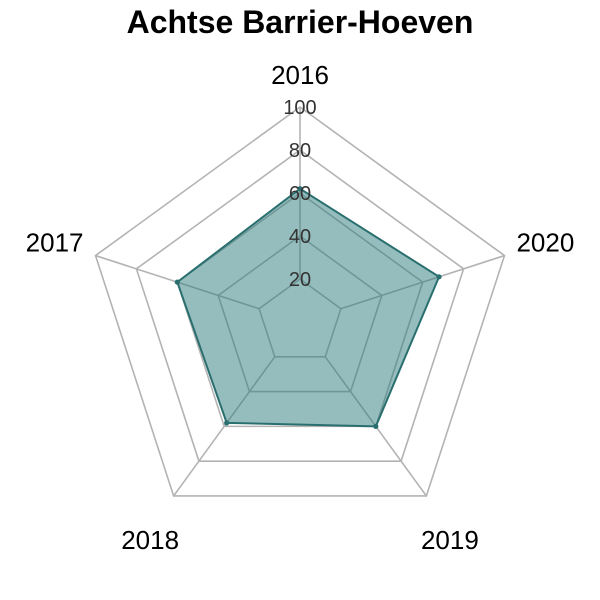 The image size is (600, 600). Describe the element at coordinates (376, 426) in the screenshot. I see `data-point-2019` at that location.